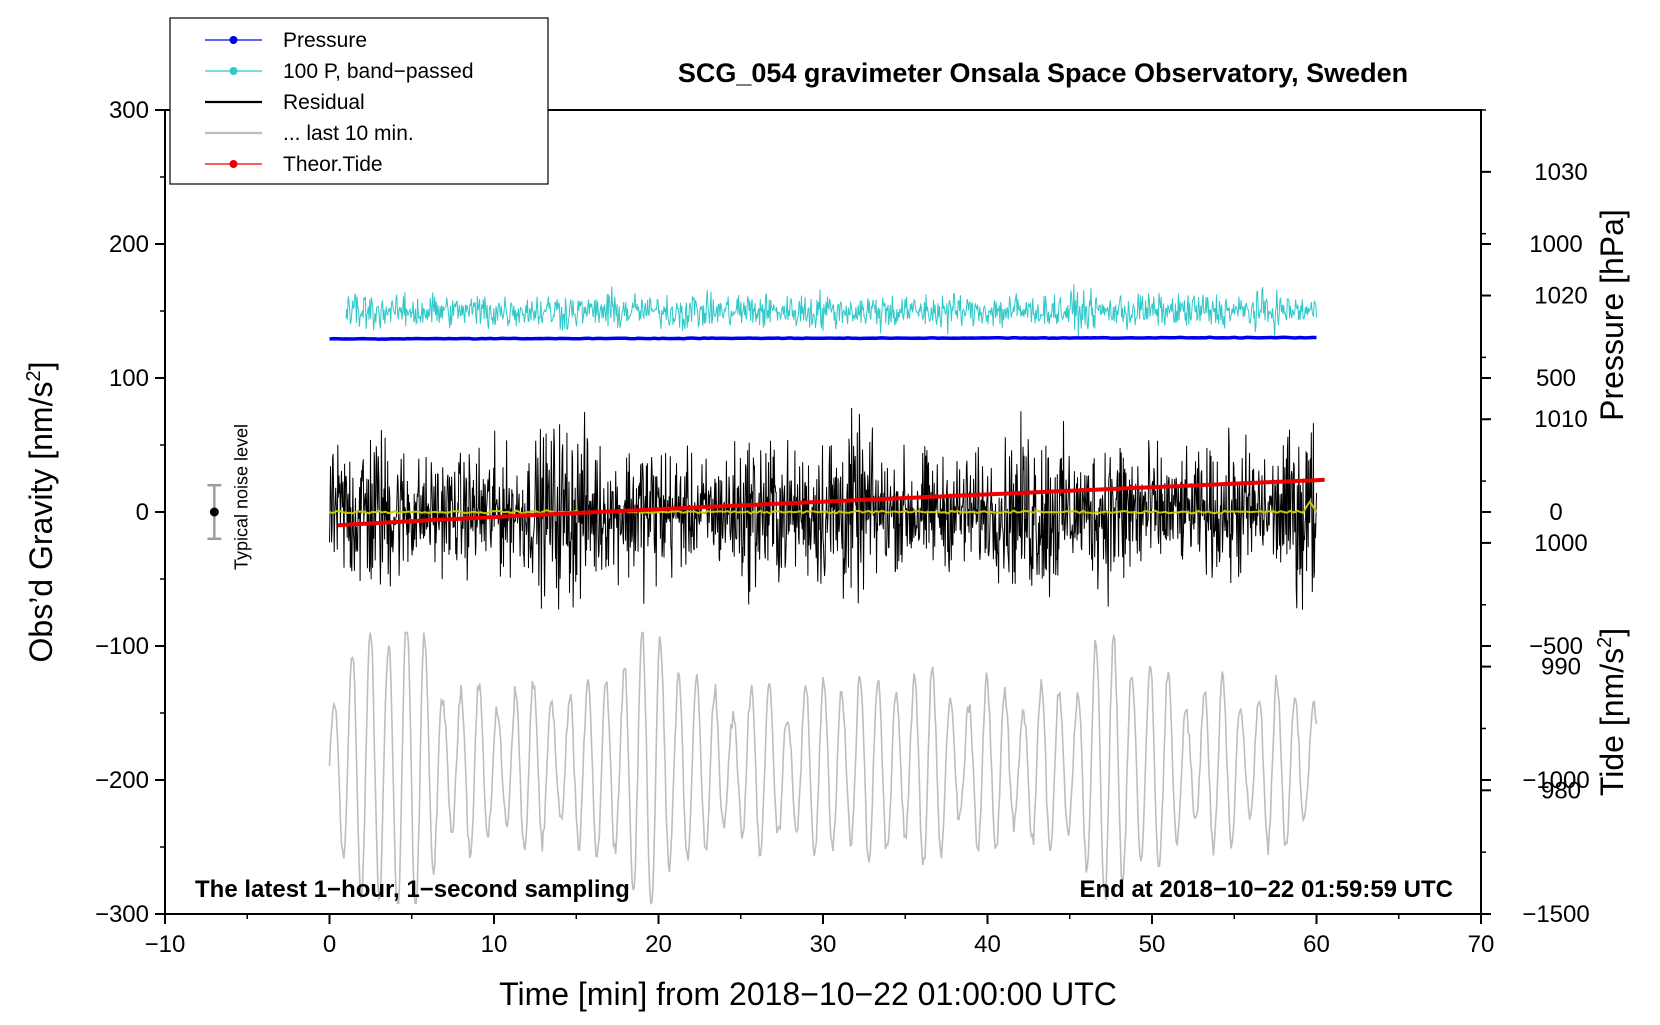 The height and width of the screenshot is (1025, 1660). Describe the element at coordinates (1560, 172) in the screenshot. I see `pressure-tick-label: 1030` at that location.